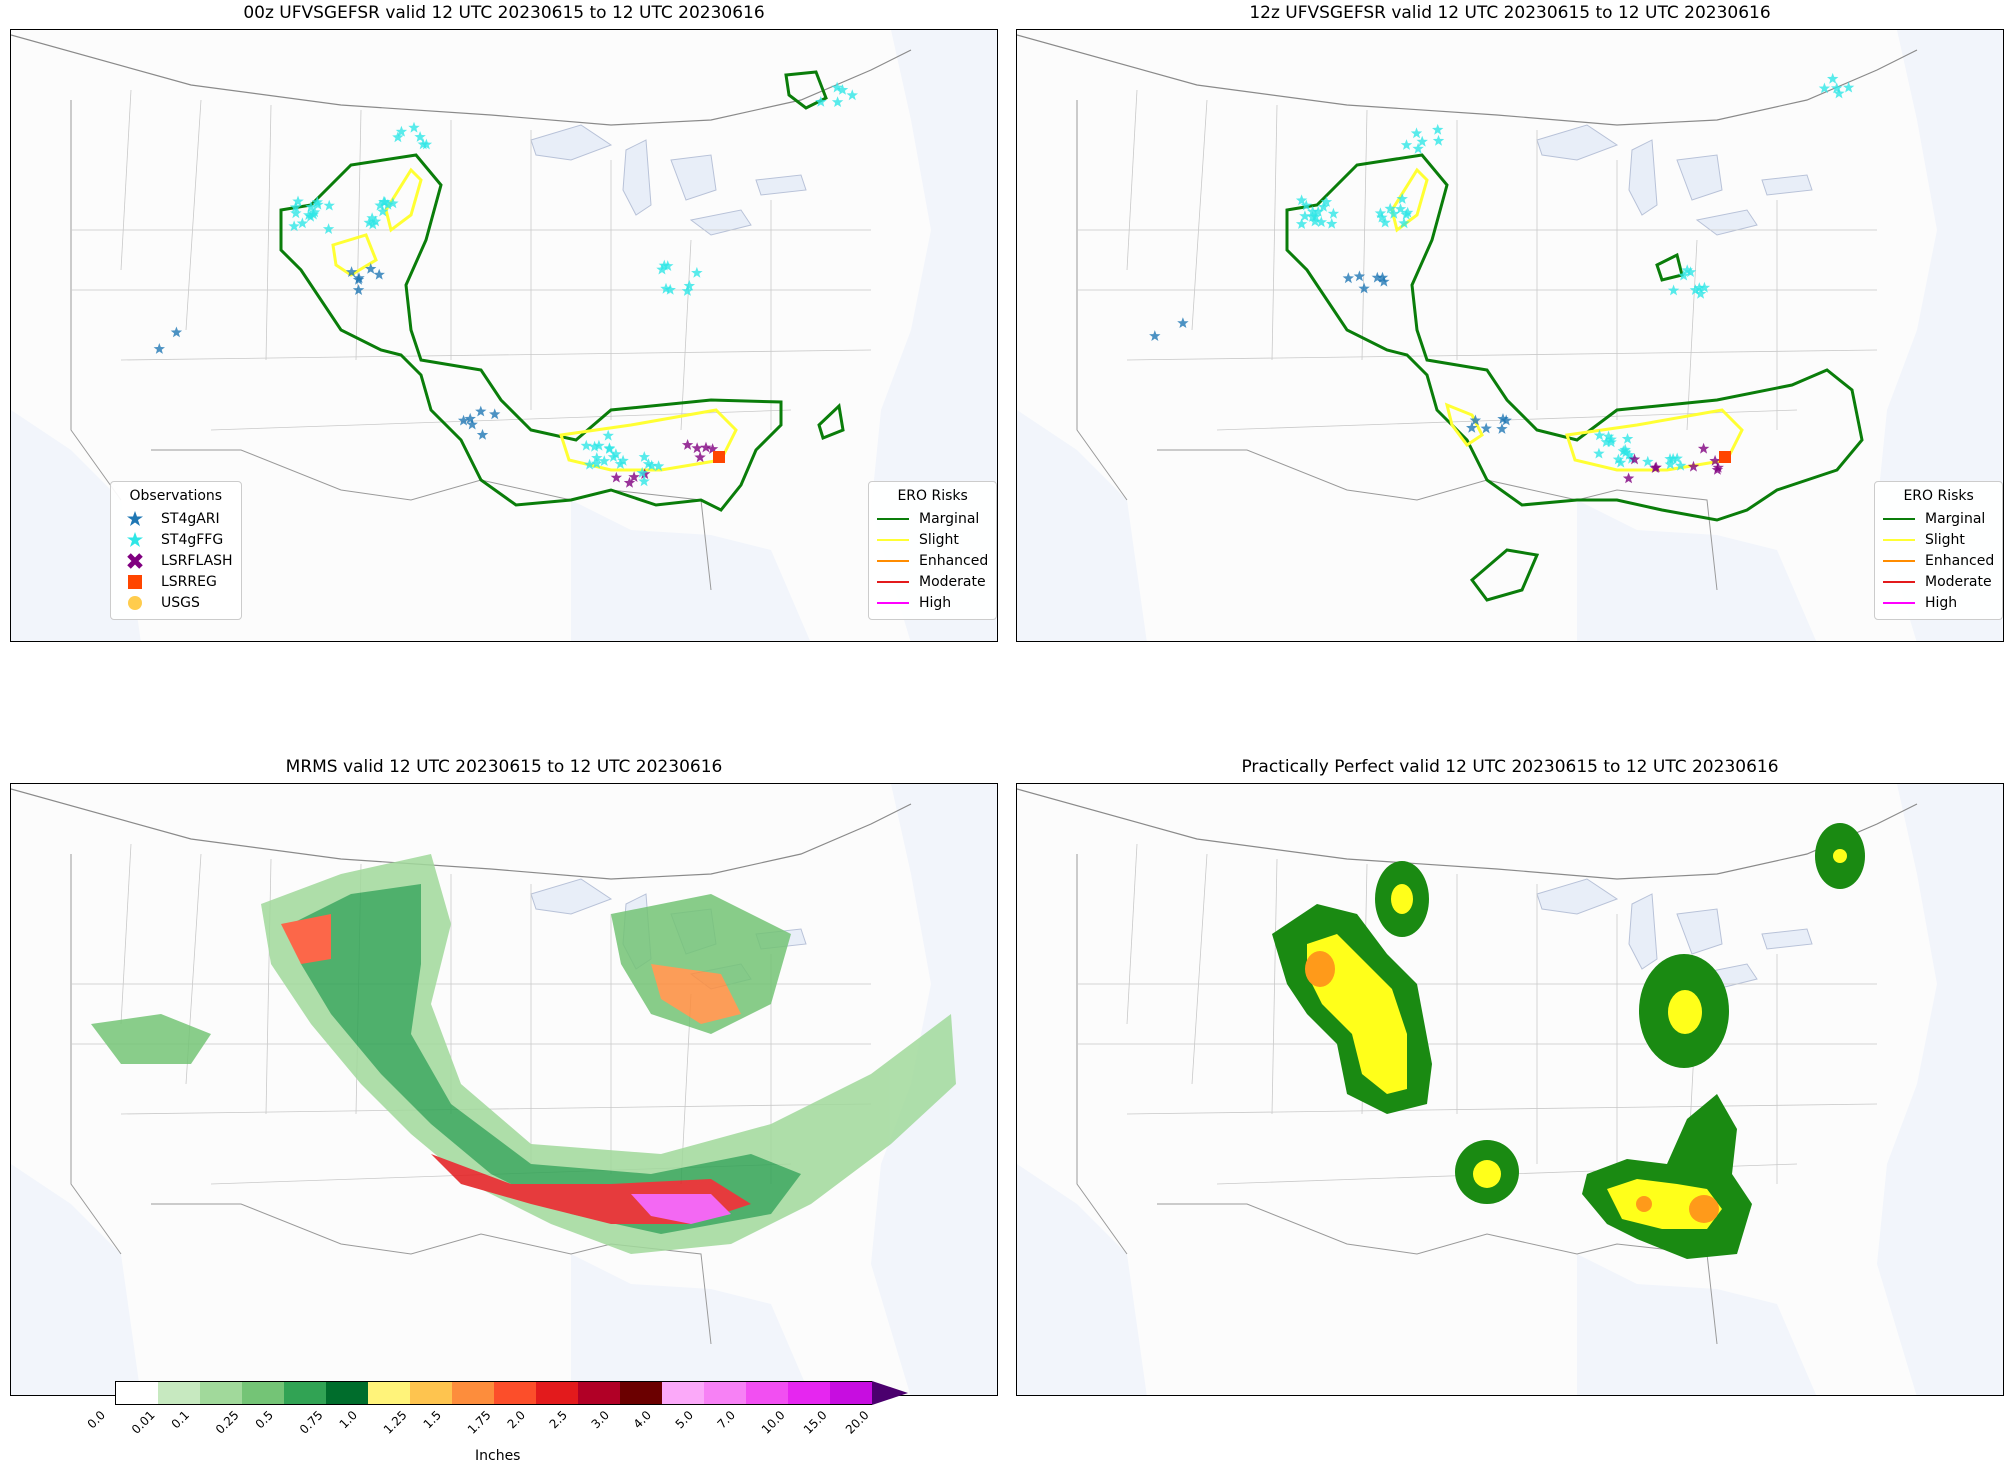 This screenshot has width=2011, height=1474. What do you see at coordinates (176, 496) in the screenshot?
I see `legend-title: Observations` at bounding box center [176, 496].